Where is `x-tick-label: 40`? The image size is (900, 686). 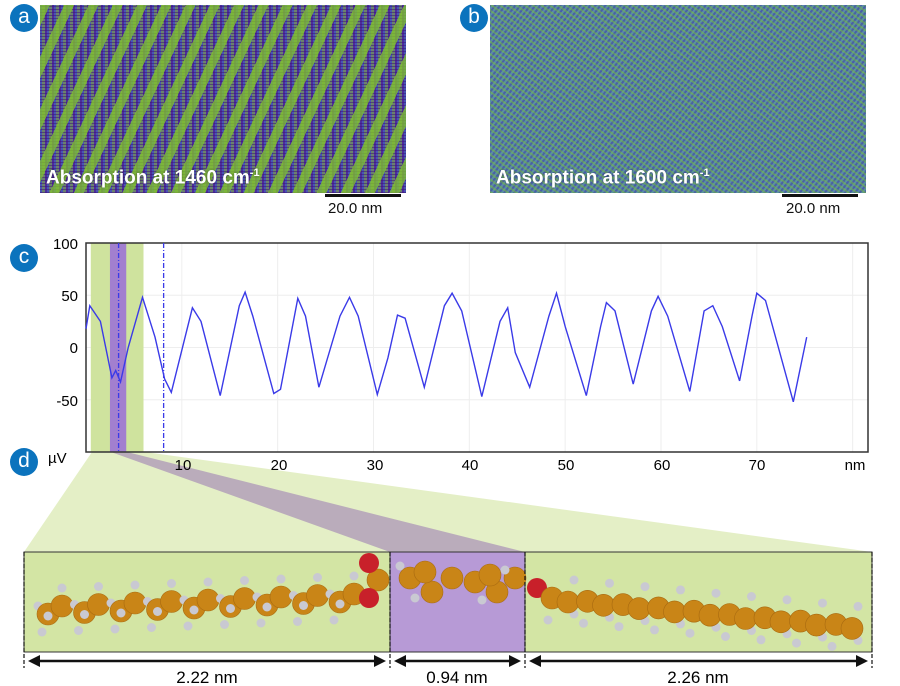 x-tick-label: 40 is located at coordinates (470, 465).